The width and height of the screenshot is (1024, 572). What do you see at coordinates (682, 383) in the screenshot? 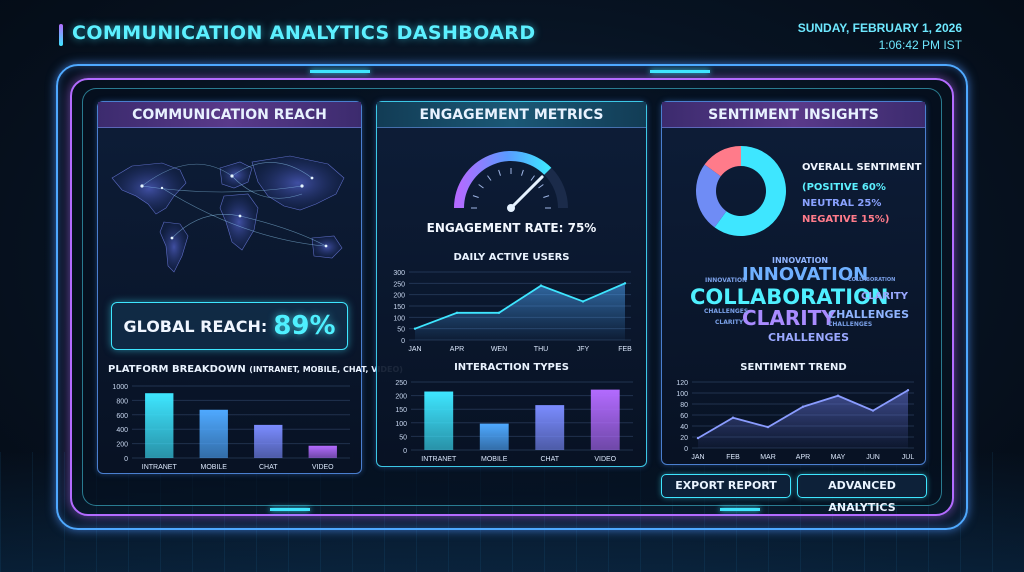
I see `y-tick-label: 120` at bounding box center [682, 383].